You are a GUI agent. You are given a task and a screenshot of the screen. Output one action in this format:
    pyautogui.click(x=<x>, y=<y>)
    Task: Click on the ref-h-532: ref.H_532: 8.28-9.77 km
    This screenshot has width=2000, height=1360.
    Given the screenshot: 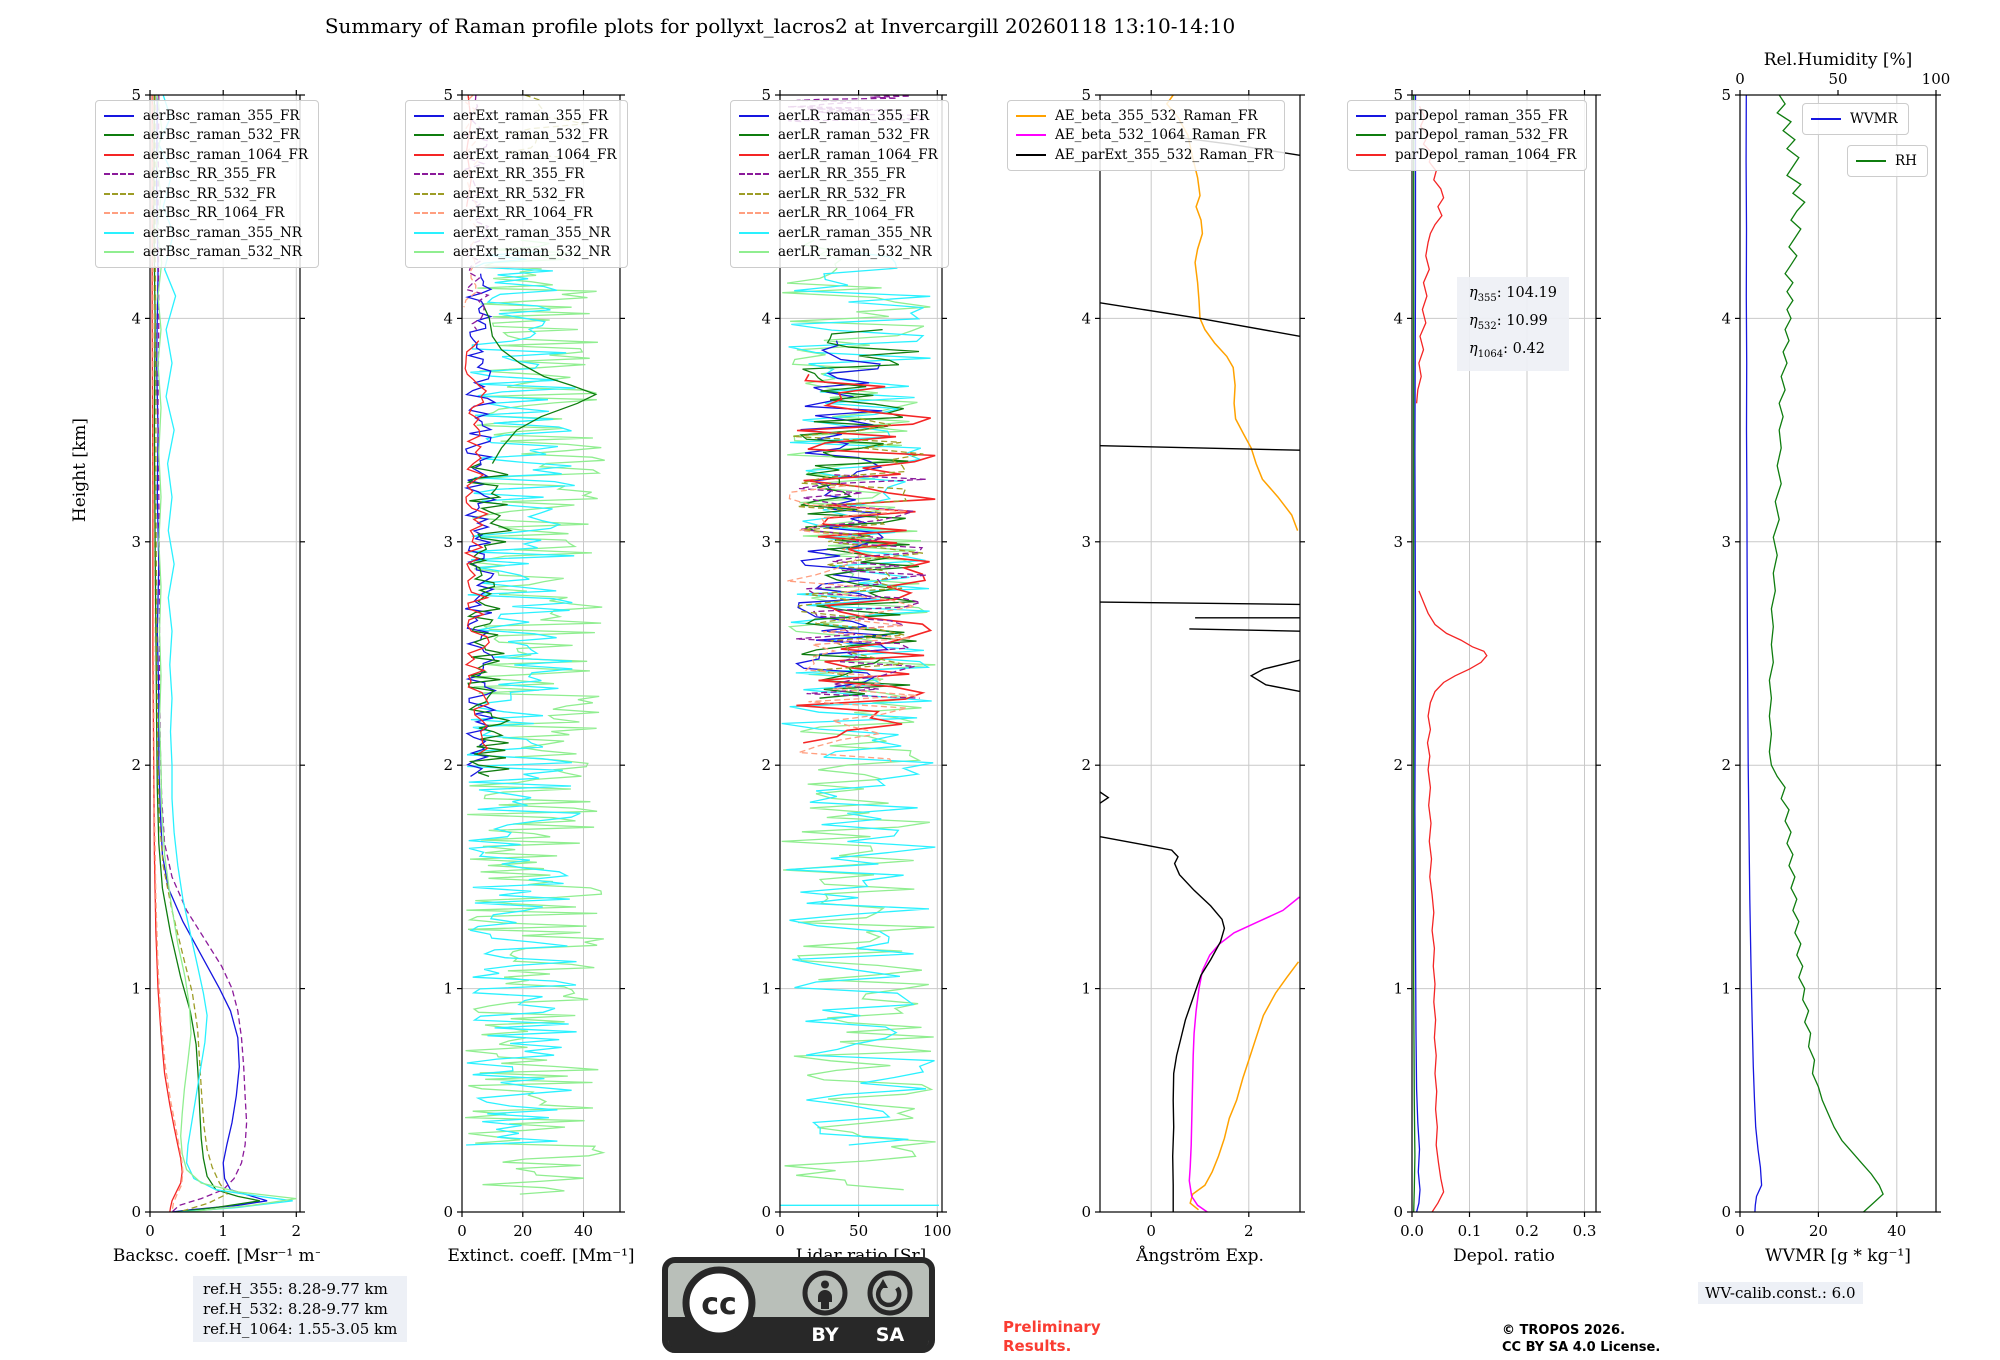 What is the action you would take?
    pyautogui.click(x=295, y=1309)
    